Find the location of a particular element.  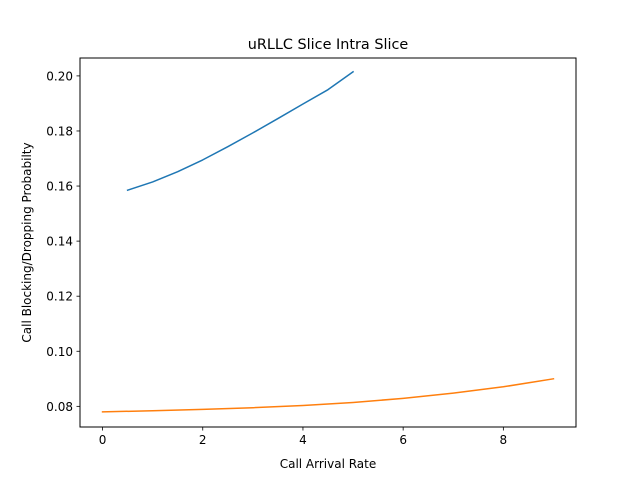

x-tick-label: 0 is located at coordinates (103, 440).